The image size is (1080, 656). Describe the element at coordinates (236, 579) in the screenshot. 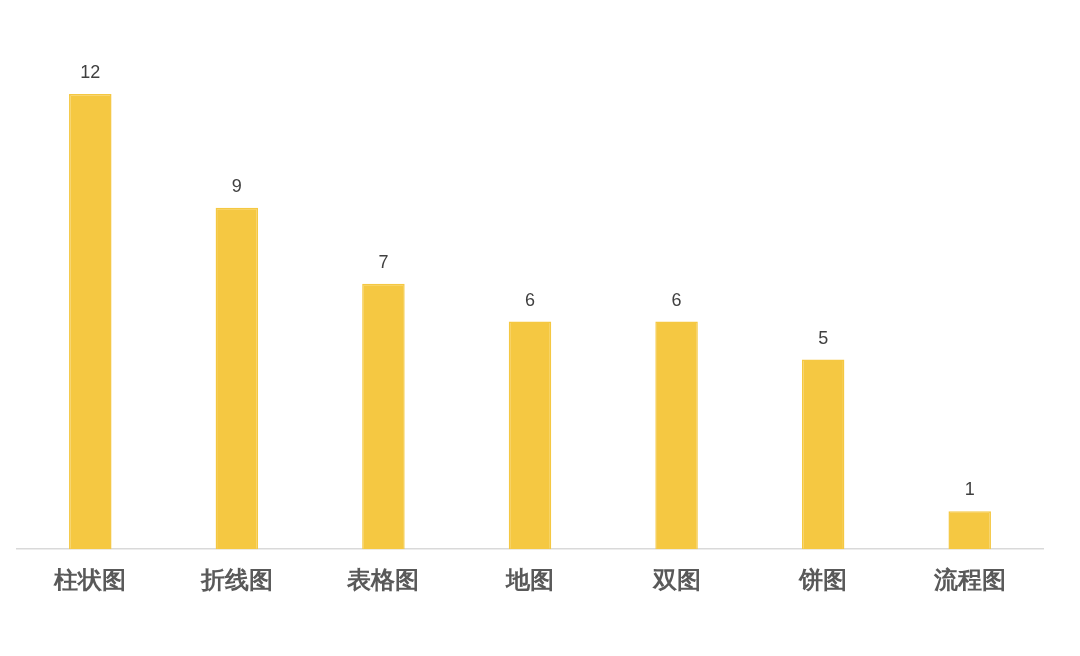

I see `x-tick-label: 折线图` at that location.